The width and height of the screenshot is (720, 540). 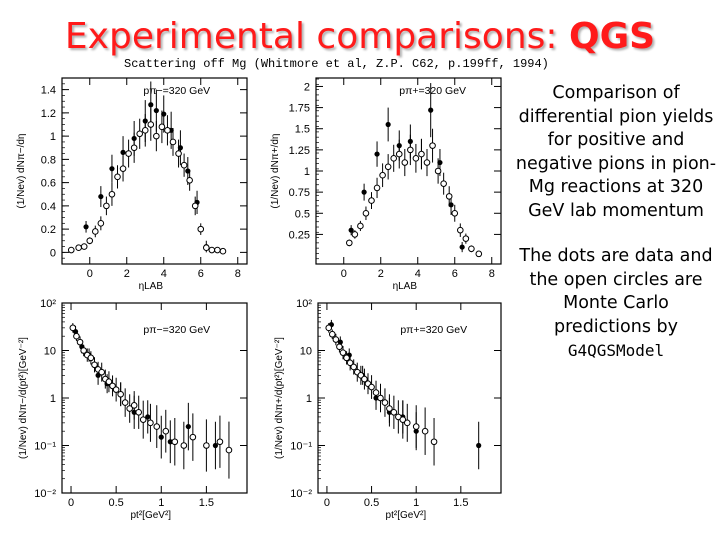 I want to click on plot-frame, so click(x=408, y=171).